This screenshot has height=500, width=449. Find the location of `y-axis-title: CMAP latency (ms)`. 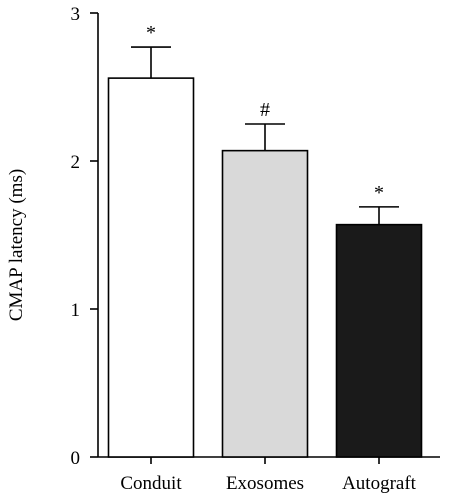

y-axis-title: CMAP latency (ms) is located at coordinates (16, 245).